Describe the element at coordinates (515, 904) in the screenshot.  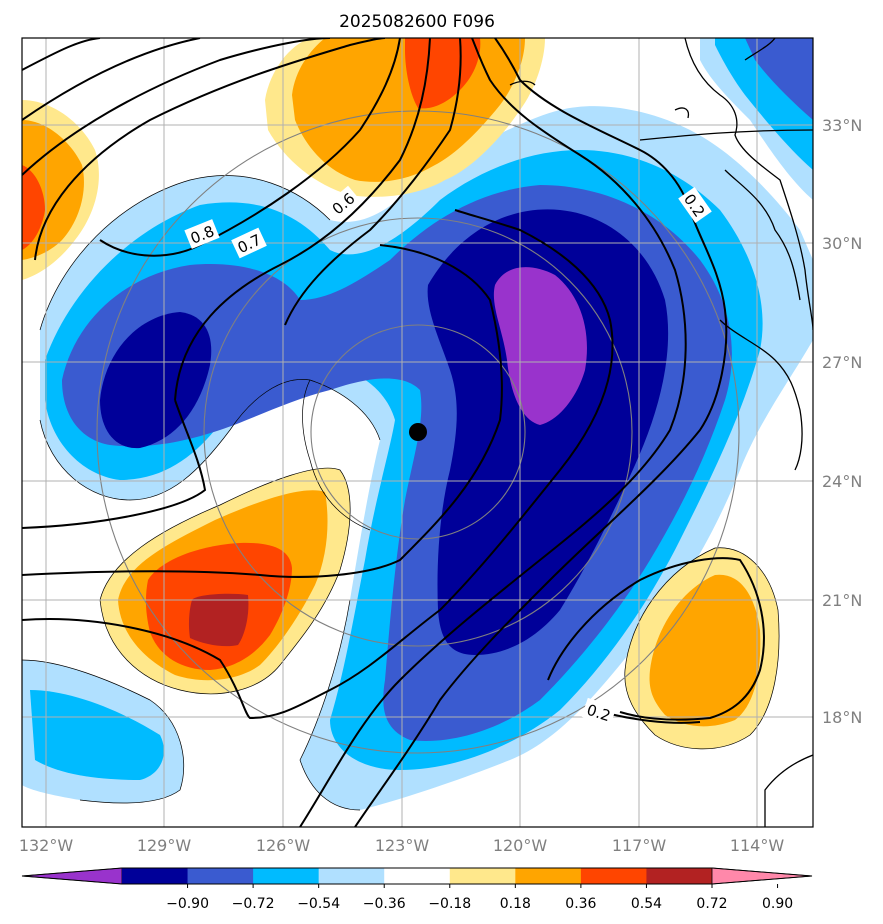
I see `colorbar-tick-label: 0.18` at that location.